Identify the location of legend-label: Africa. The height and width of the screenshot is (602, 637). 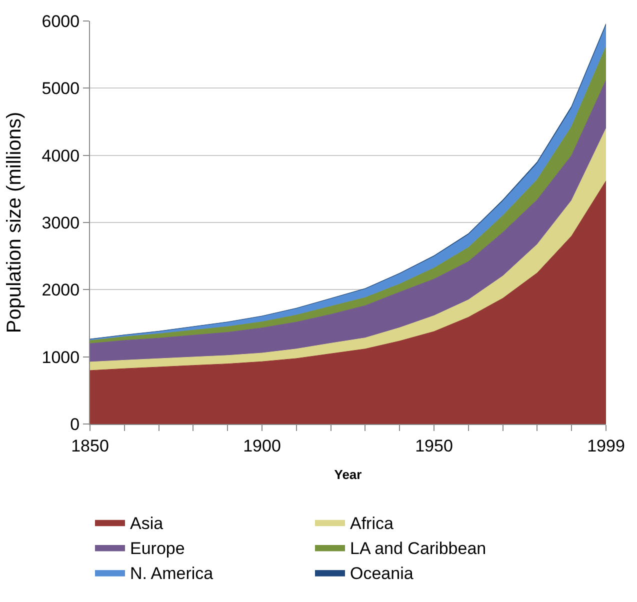
(372, 523).